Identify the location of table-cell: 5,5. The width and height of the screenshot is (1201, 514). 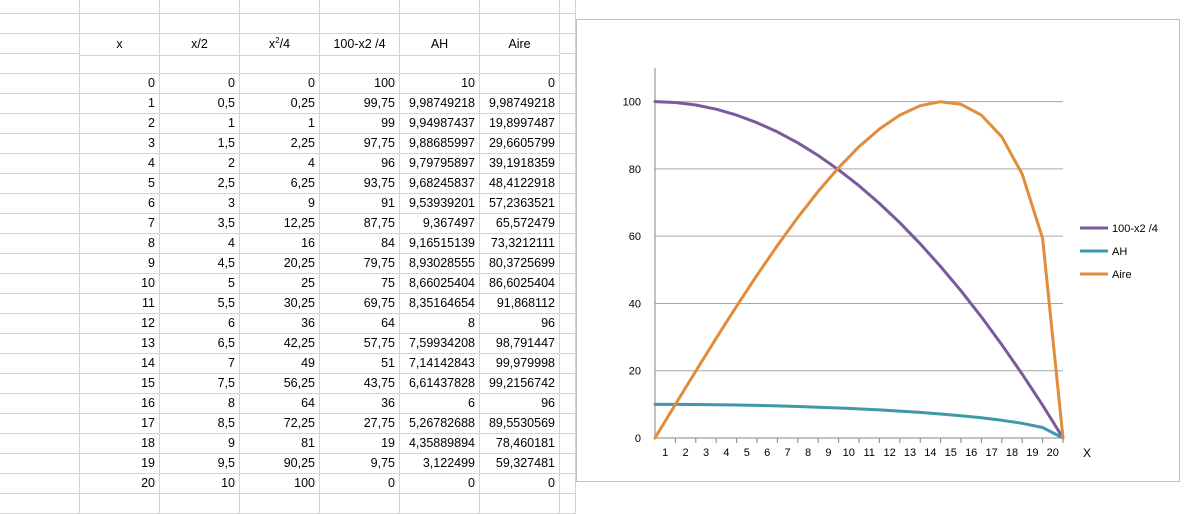
(200, 304).